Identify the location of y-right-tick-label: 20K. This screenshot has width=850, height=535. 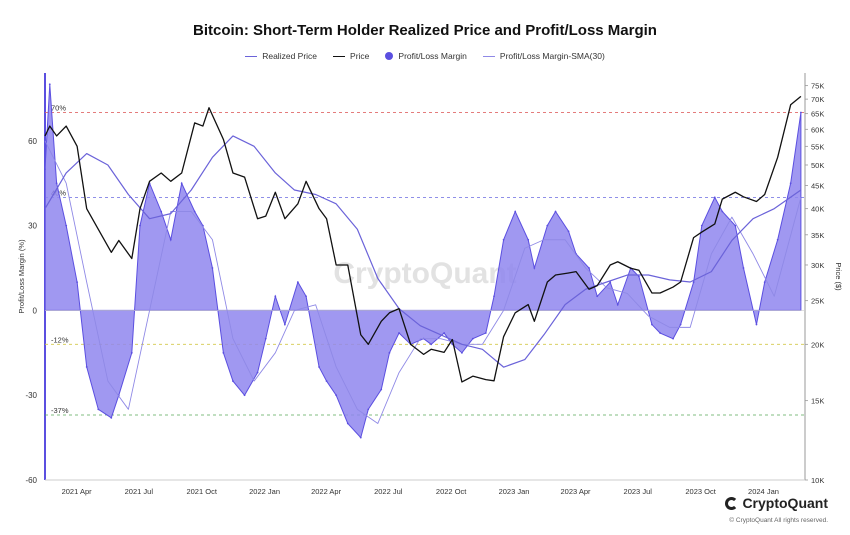
(817, 344).